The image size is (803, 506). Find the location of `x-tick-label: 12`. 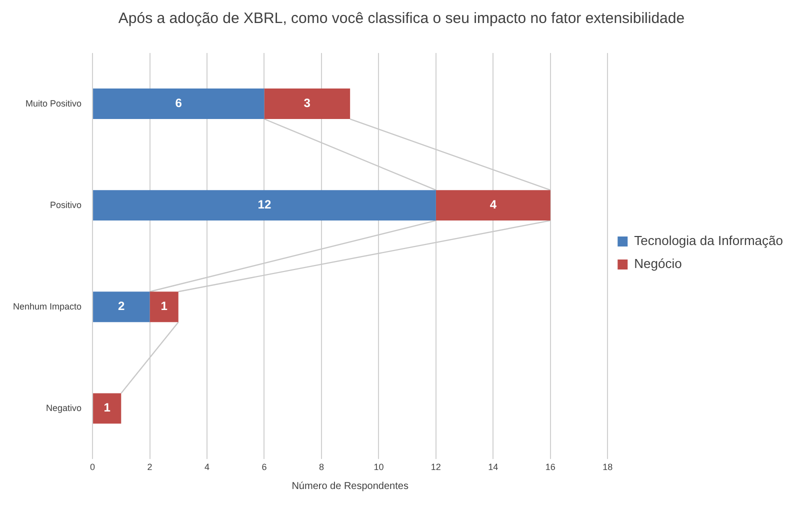

x-tick-label: 12 is located at coordinates (435, 467).